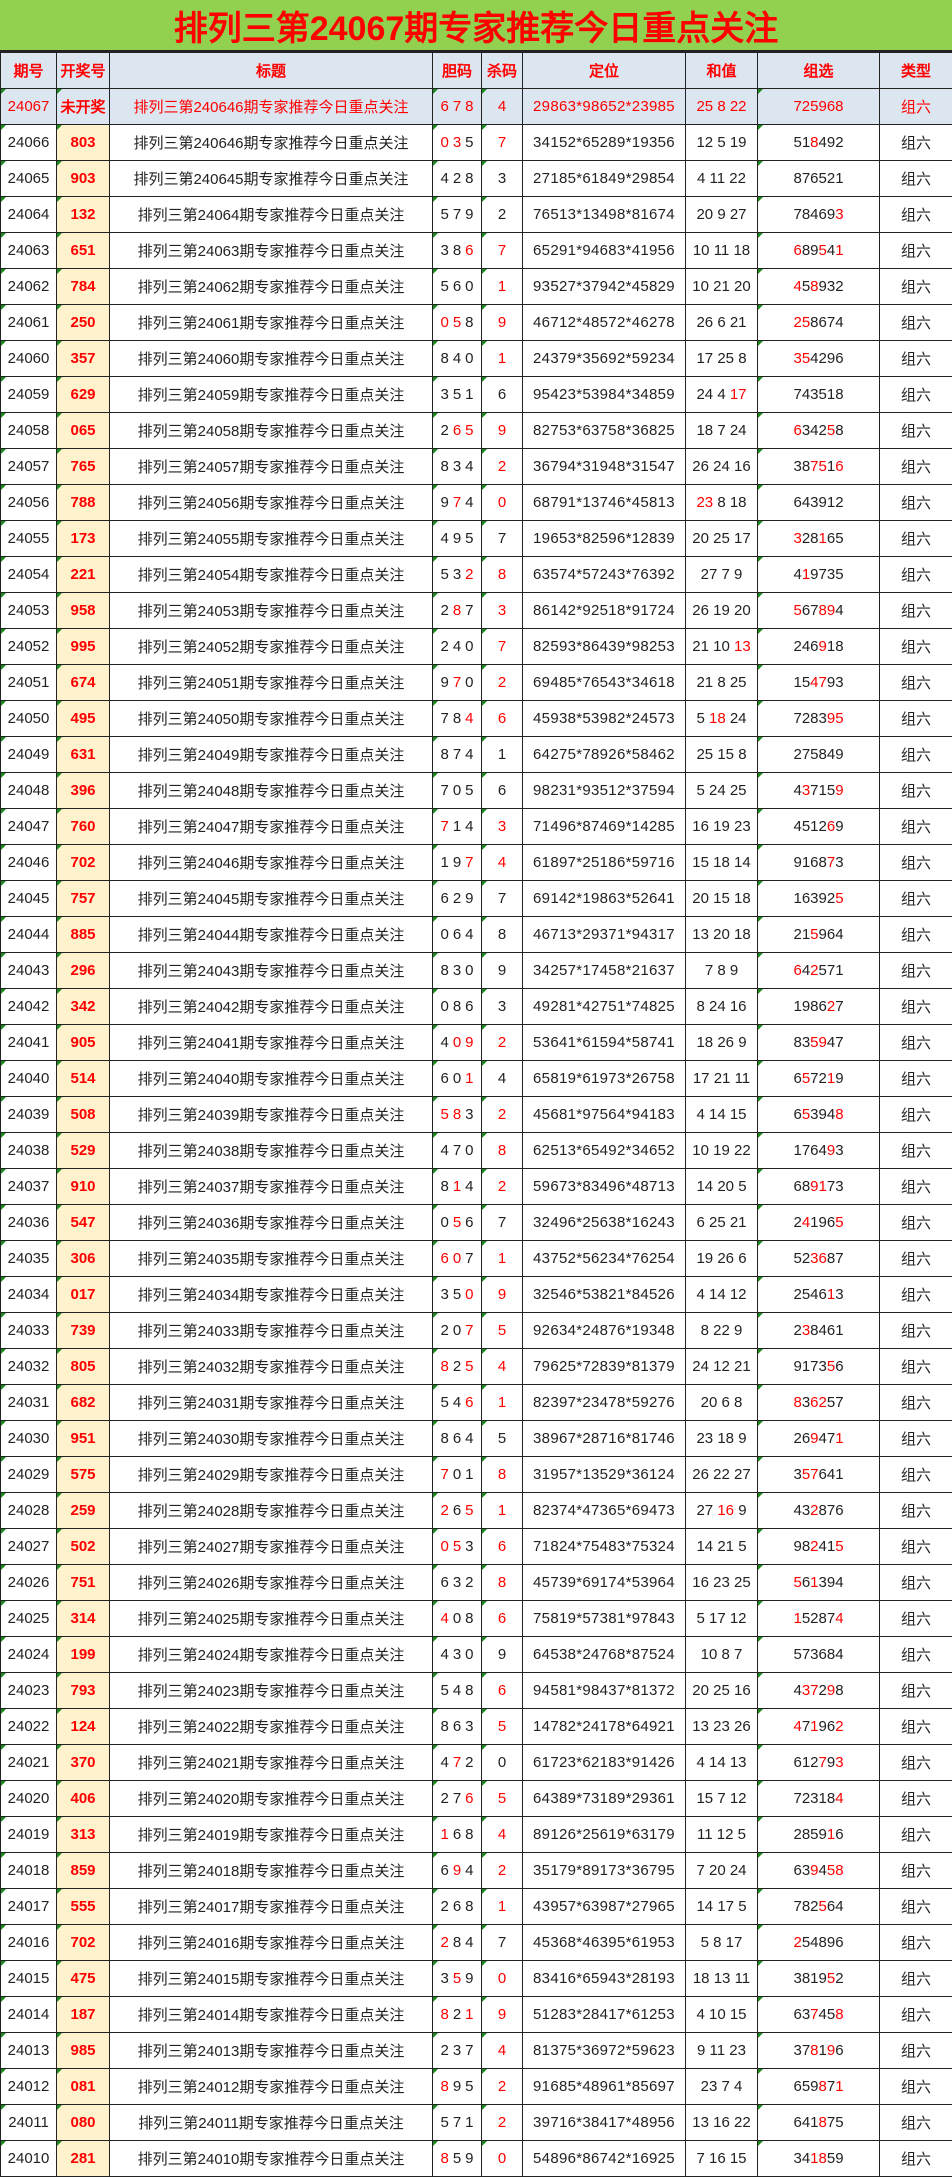 The image size is (952, 2177). I want to click on cell-draw: 760, so click(83, 826).